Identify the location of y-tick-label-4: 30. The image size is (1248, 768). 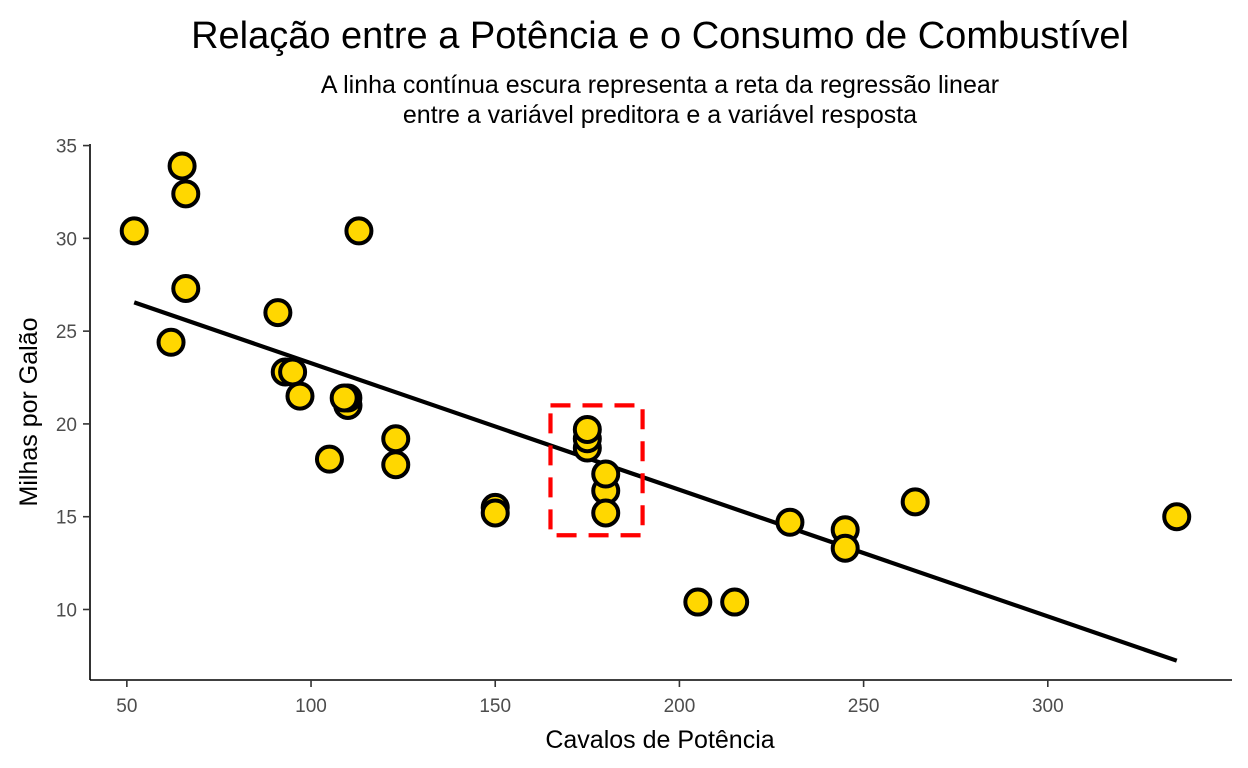
(66, 239).